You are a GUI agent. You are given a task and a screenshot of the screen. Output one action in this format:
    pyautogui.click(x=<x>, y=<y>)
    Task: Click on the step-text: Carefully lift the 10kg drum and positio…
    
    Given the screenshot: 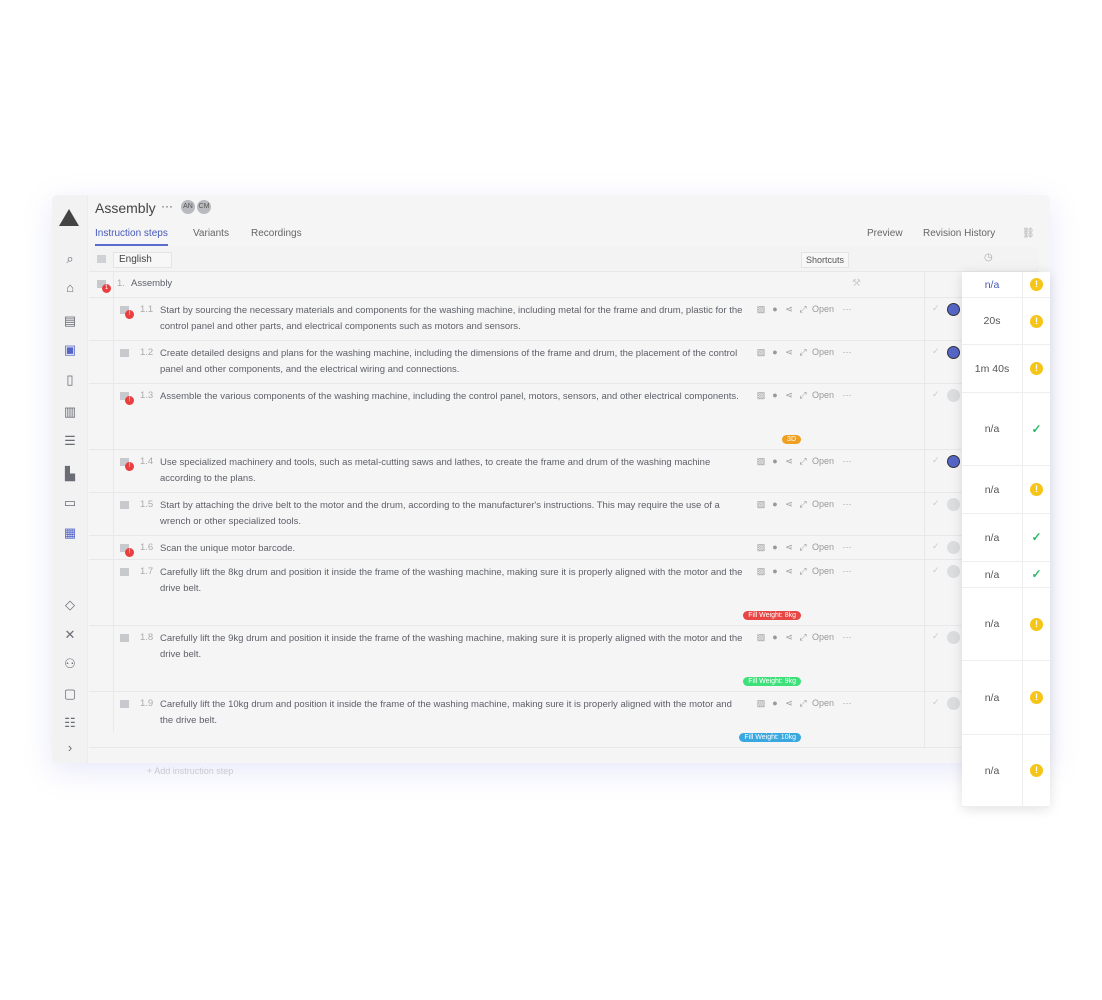 What is the action you would take?
    pyautogui.click(x=446, y=712)
    